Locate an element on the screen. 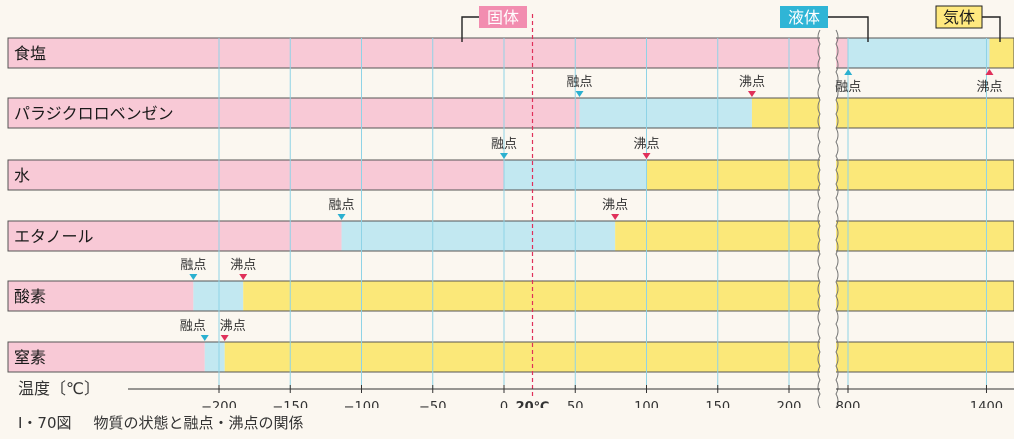  x-tick-label: 0 is located at coordinates (504, 404).